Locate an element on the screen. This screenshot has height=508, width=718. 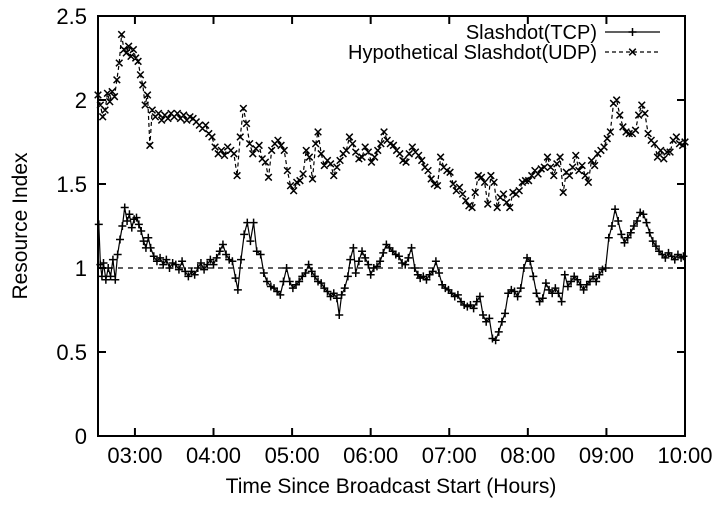
x-tick-label: 04:00 is located at coordinates (213, 455).